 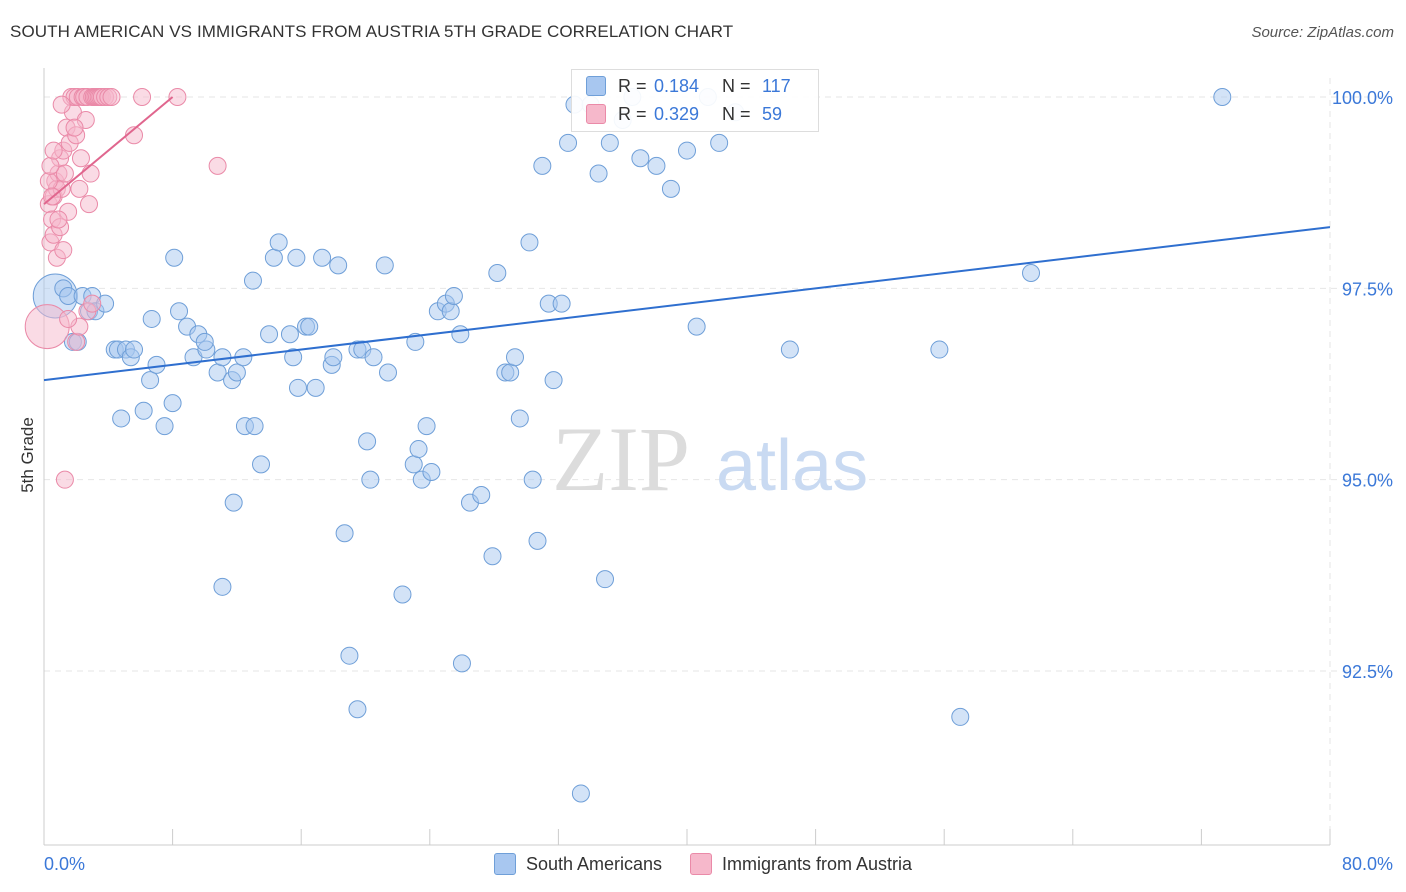 What do you see at coordinates (772, 113) in the screenshot?
I see `legend-n-value: 59` at bounding box center [772, 113].